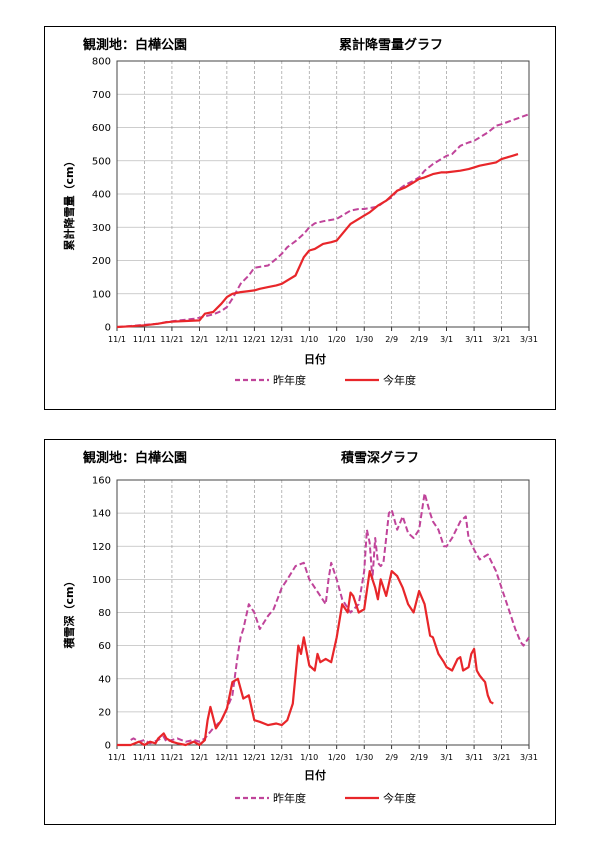  I want to click on y-tick-label: 300, so click(101, 228).